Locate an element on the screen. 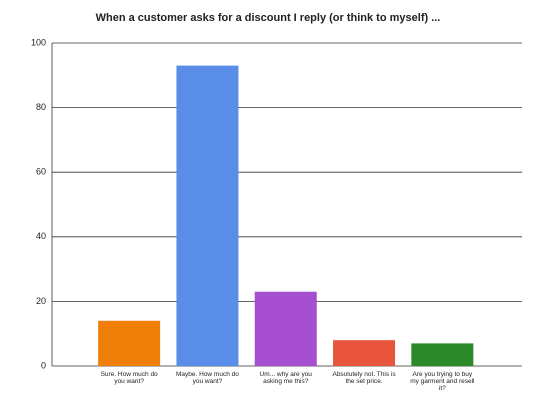 Image resolution: width=540 pixels, height=405 pixels. x-tick-label-box: Absolutely not. This is the set price. is located at coordinates (364, 378).